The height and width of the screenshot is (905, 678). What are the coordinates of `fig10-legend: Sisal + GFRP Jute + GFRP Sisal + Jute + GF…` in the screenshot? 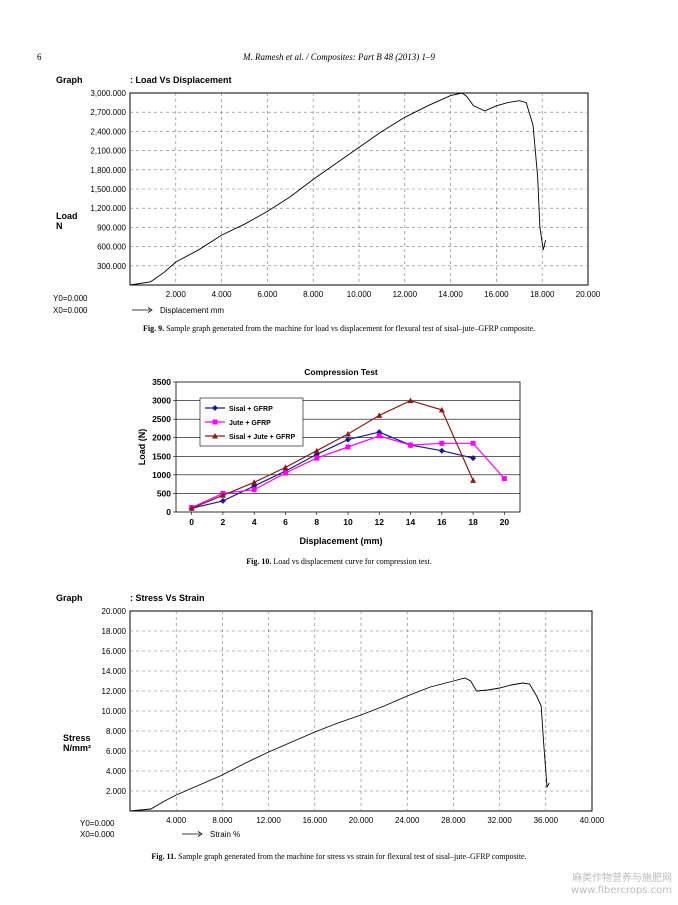 It's located at (251, 422).